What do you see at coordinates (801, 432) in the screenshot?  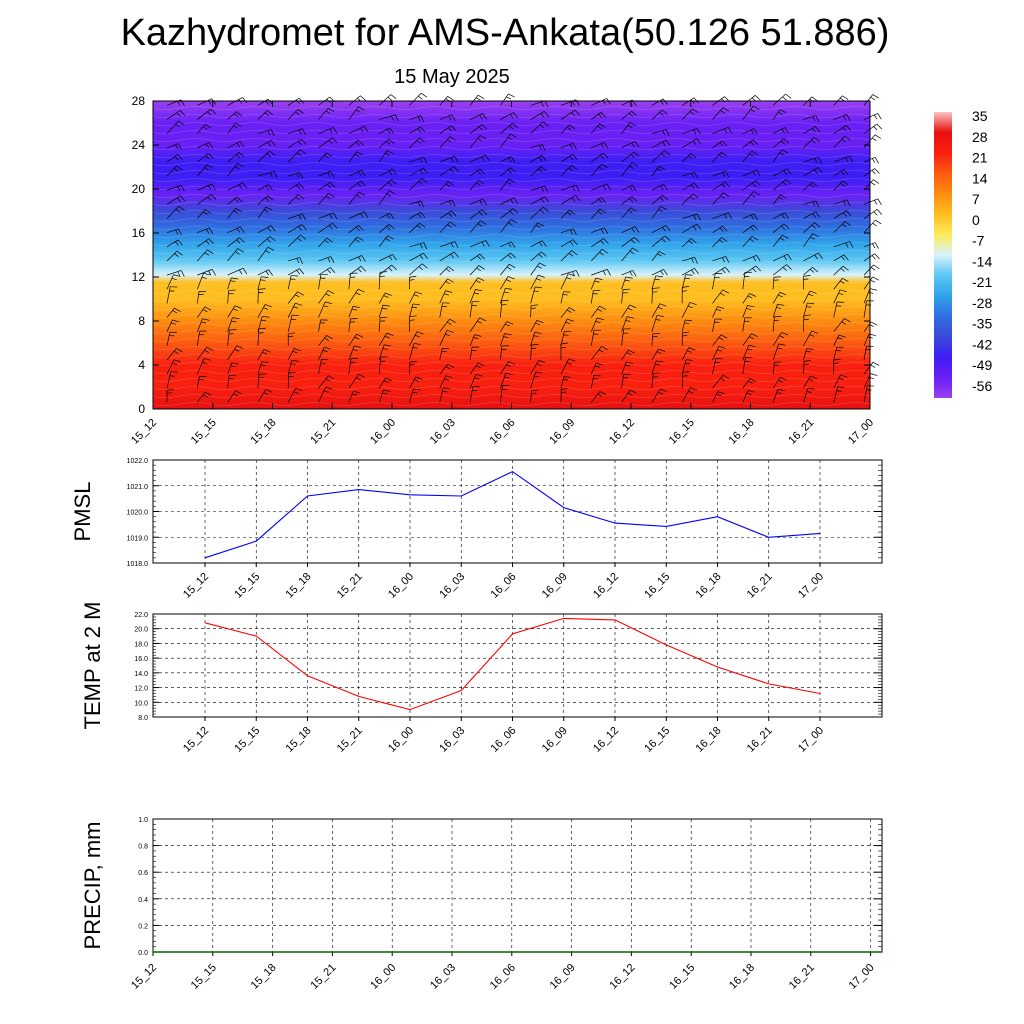 I see `heatmap-x-tick-label: 16_21` at bounding box center [801, 432].